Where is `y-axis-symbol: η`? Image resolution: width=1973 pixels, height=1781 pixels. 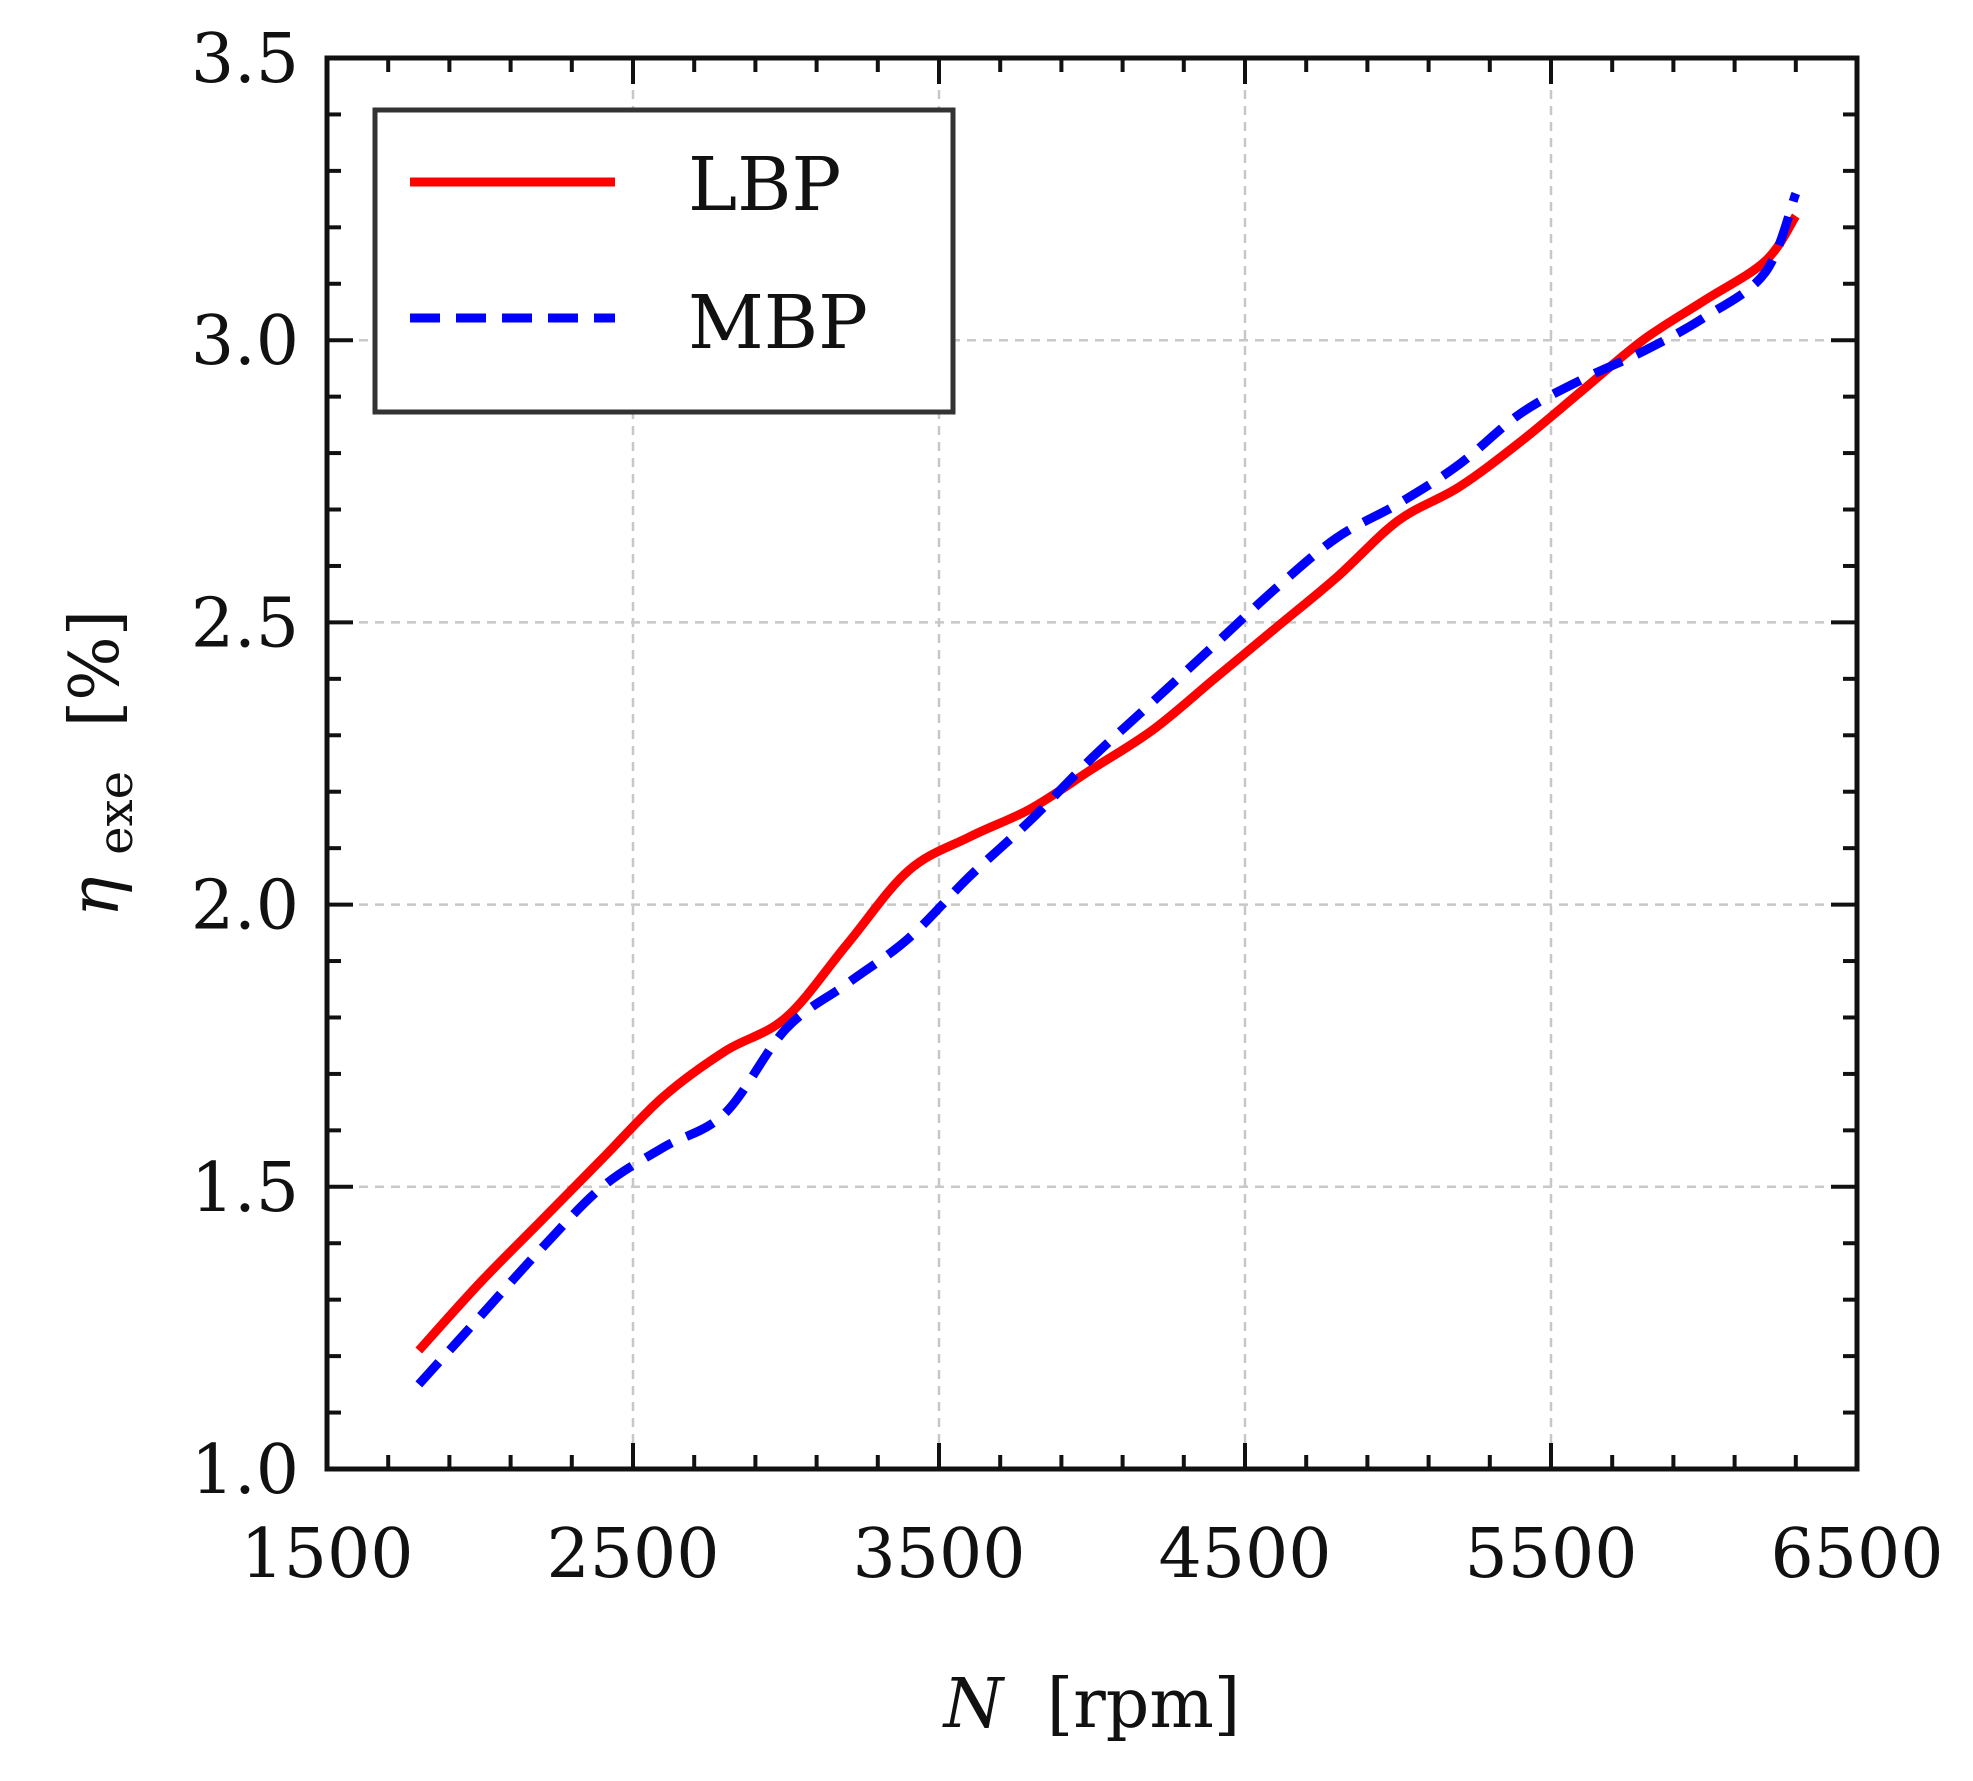
y-axis-symbol: η is located at coordinates (95, 896).